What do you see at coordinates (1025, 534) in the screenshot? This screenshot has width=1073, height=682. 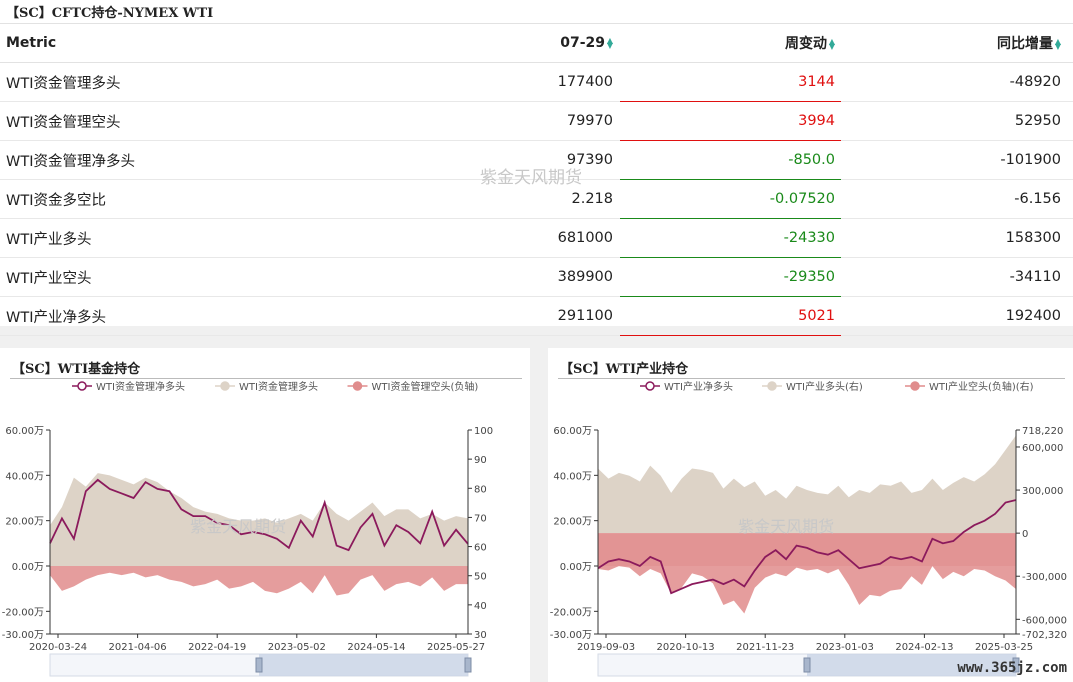 I see `y2-tick-label: 0` at bounding box center [1025, 534].